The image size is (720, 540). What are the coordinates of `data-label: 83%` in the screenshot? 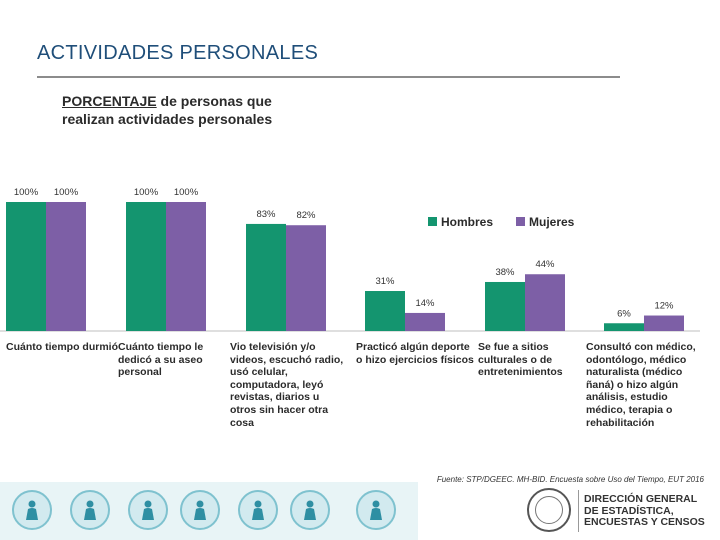 It's located at (266, 214).